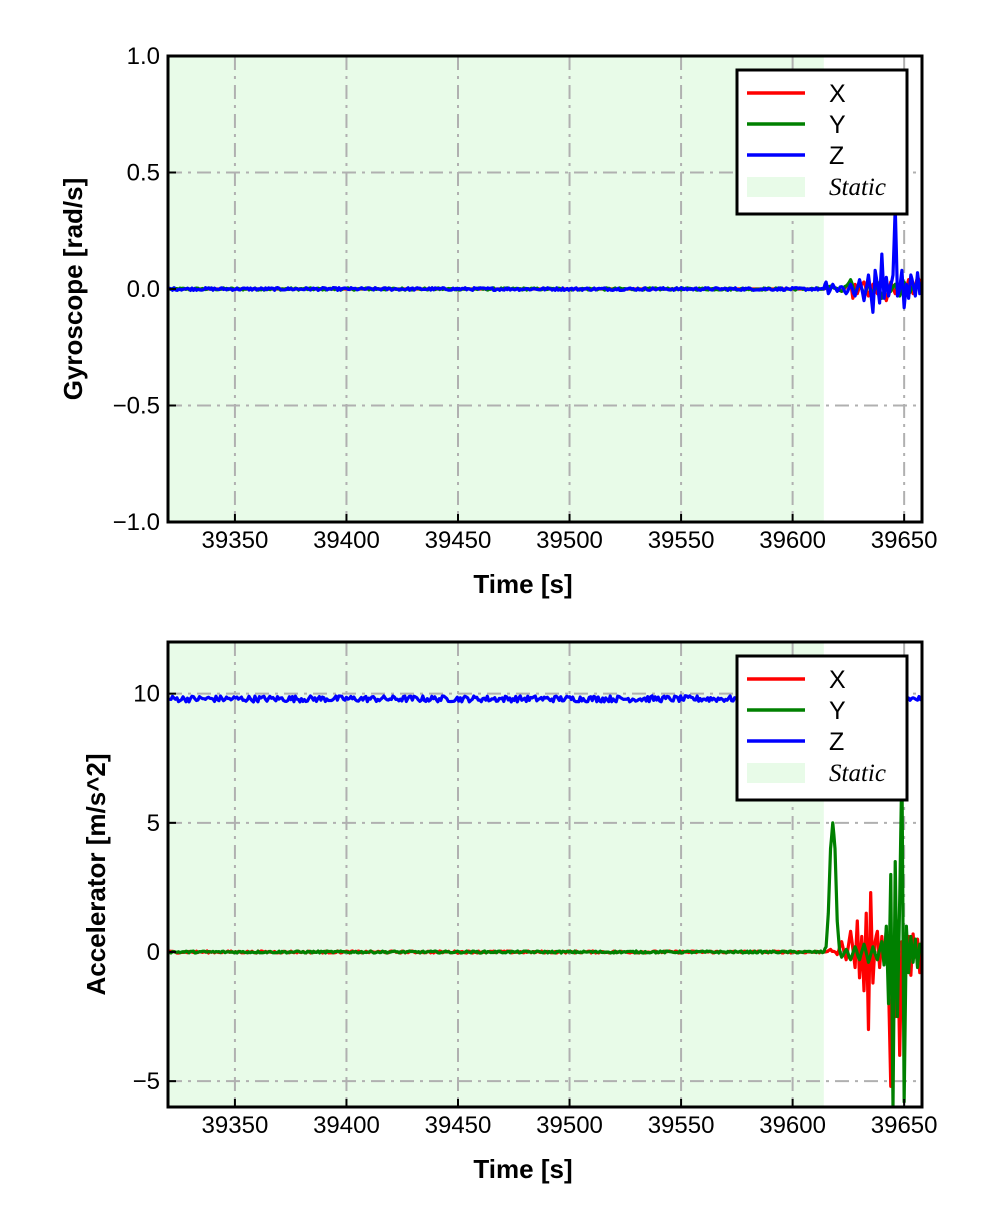  I want to click on y-tick-label: 0.0, so click(143, 289).